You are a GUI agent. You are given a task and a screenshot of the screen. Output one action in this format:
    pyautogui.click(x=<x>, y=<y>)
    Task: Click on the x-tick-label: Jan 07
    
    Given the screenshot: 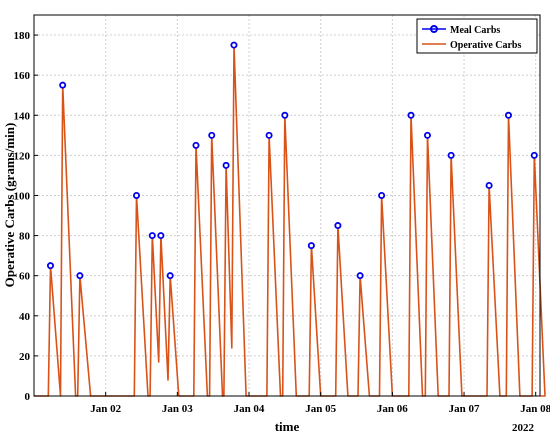 What is the action you would take?
    pyautogui.click(x=464, y=409)
    